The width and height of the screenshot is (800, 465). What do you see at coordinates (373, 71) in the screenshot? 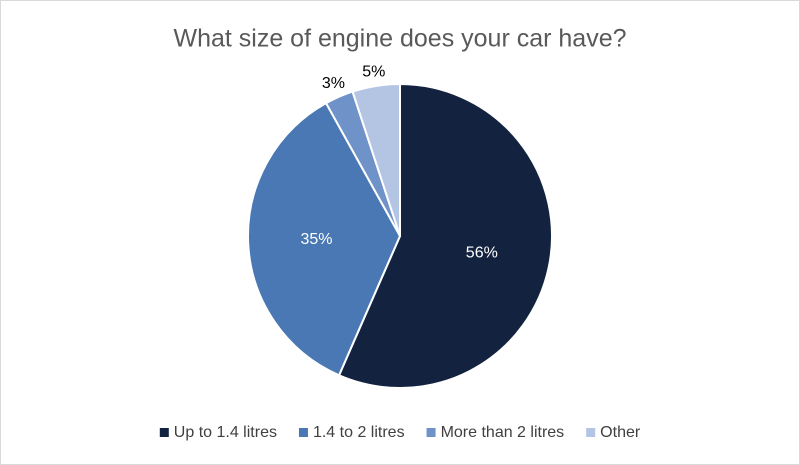
I see `data-label: 5%` at bounding box center [373, 71].